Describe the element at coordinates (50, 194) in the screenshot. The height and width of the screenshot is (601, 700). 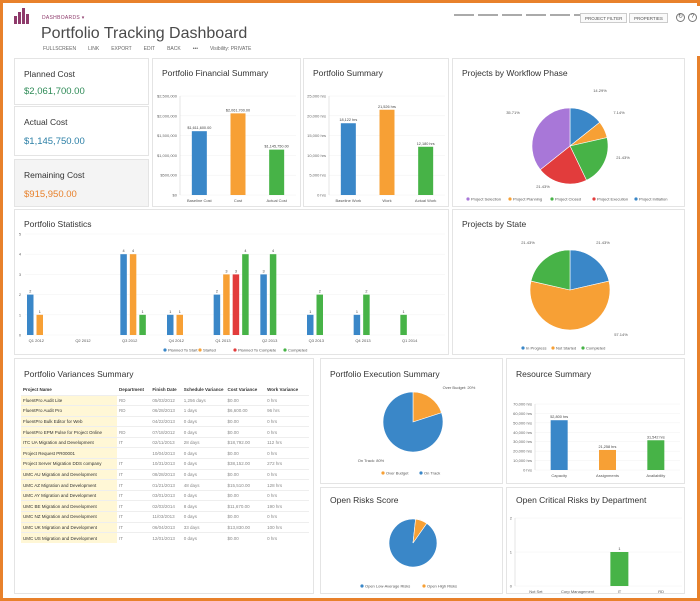
I see `remaining-cost-value: $915,950.00` at that location.